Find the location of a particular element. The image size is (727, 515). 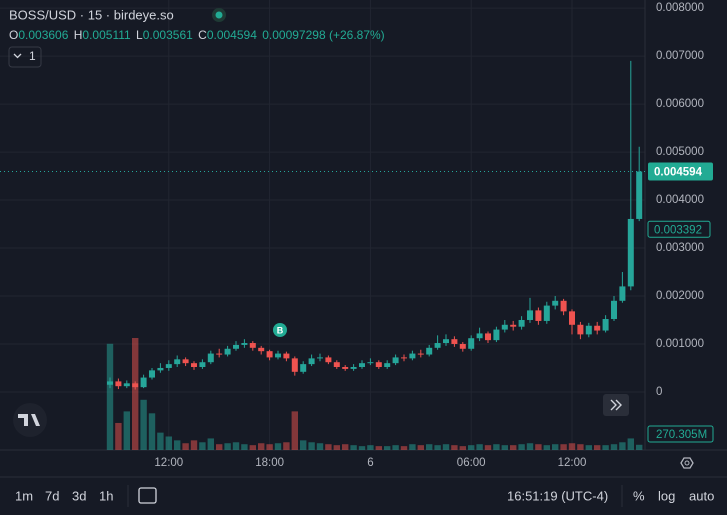

change: 0.00097298 is located at coordinates (294, 35).